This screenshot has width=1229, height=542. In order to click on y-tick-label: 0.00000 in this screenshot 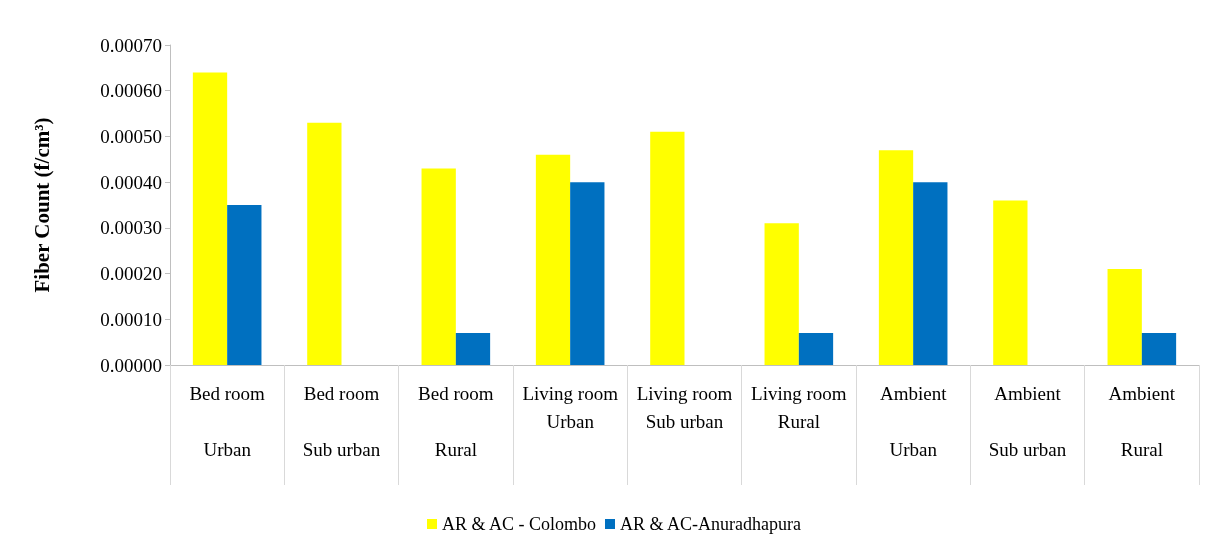, I will do `click(131, 365)`.